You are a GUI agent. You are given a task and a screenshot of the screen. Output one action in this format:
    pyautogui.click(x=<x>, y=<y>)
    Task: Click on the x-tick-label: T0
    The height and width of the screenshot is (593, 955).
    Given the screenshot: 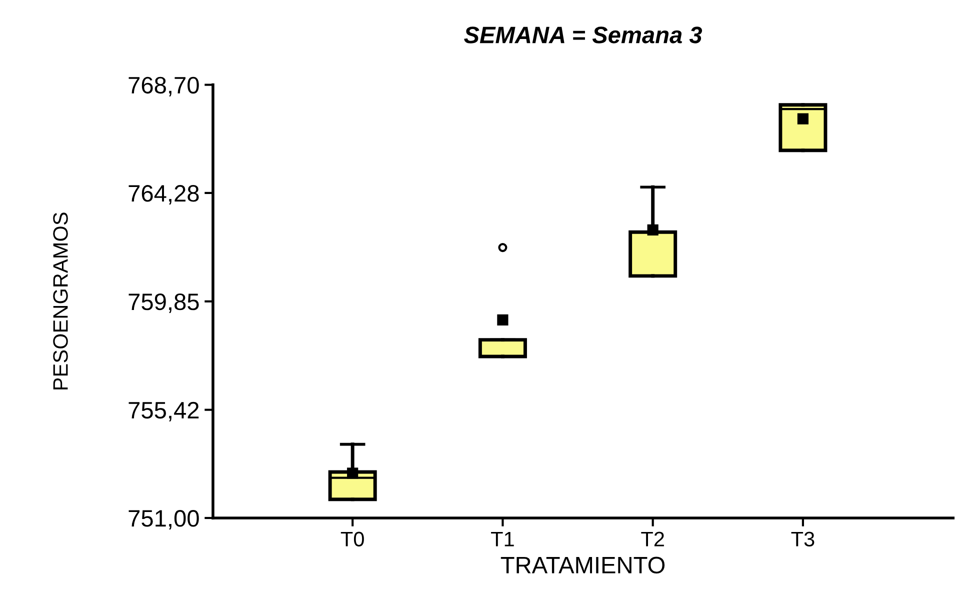 What is the action you would take?
    pyautogui.click(x=352, y=539)
    